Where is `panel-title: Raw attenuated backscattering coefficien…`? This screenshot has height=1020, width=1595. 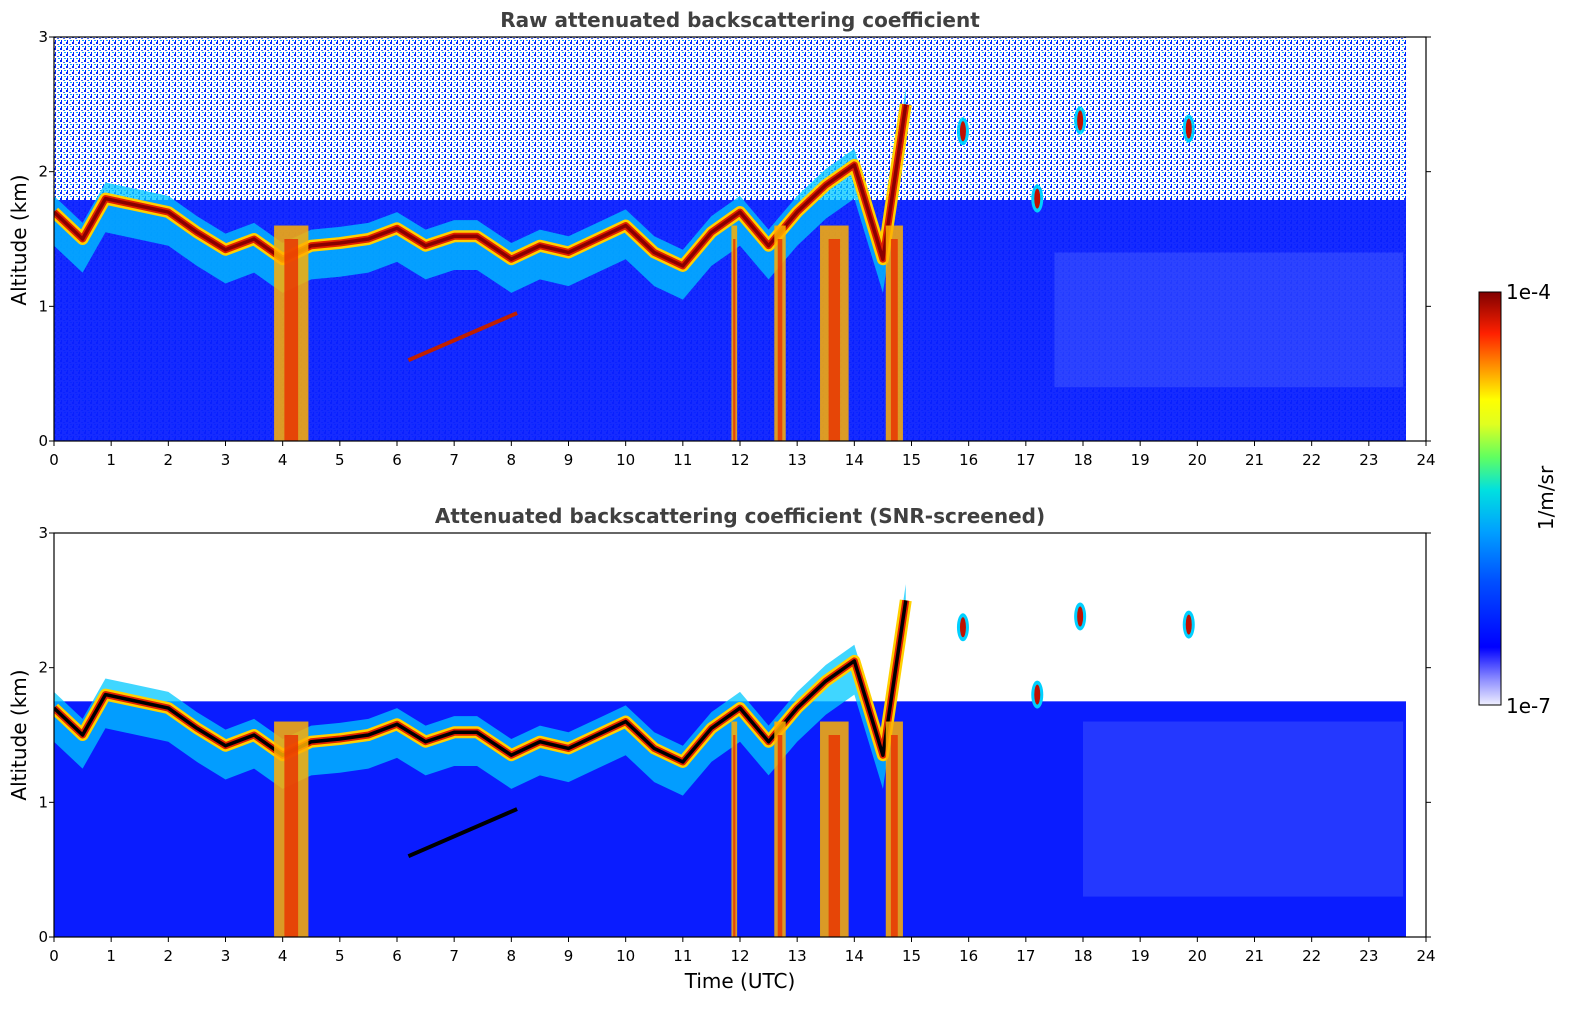
panel-title: Raw attenuated backscattering coefficien… is located at coordinates (740, 20).